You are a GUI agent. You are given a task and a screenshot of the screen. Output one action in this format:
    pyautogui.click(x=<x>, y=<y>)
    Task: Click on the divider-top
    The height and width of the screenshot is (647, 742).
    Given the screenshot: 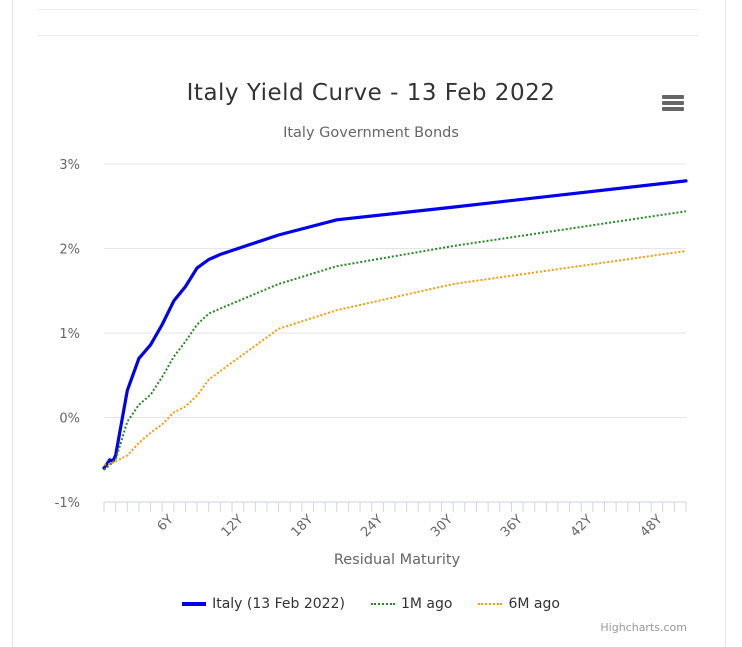 What is the action you would take?
    pyautogui.click(x=368, y=9)
    